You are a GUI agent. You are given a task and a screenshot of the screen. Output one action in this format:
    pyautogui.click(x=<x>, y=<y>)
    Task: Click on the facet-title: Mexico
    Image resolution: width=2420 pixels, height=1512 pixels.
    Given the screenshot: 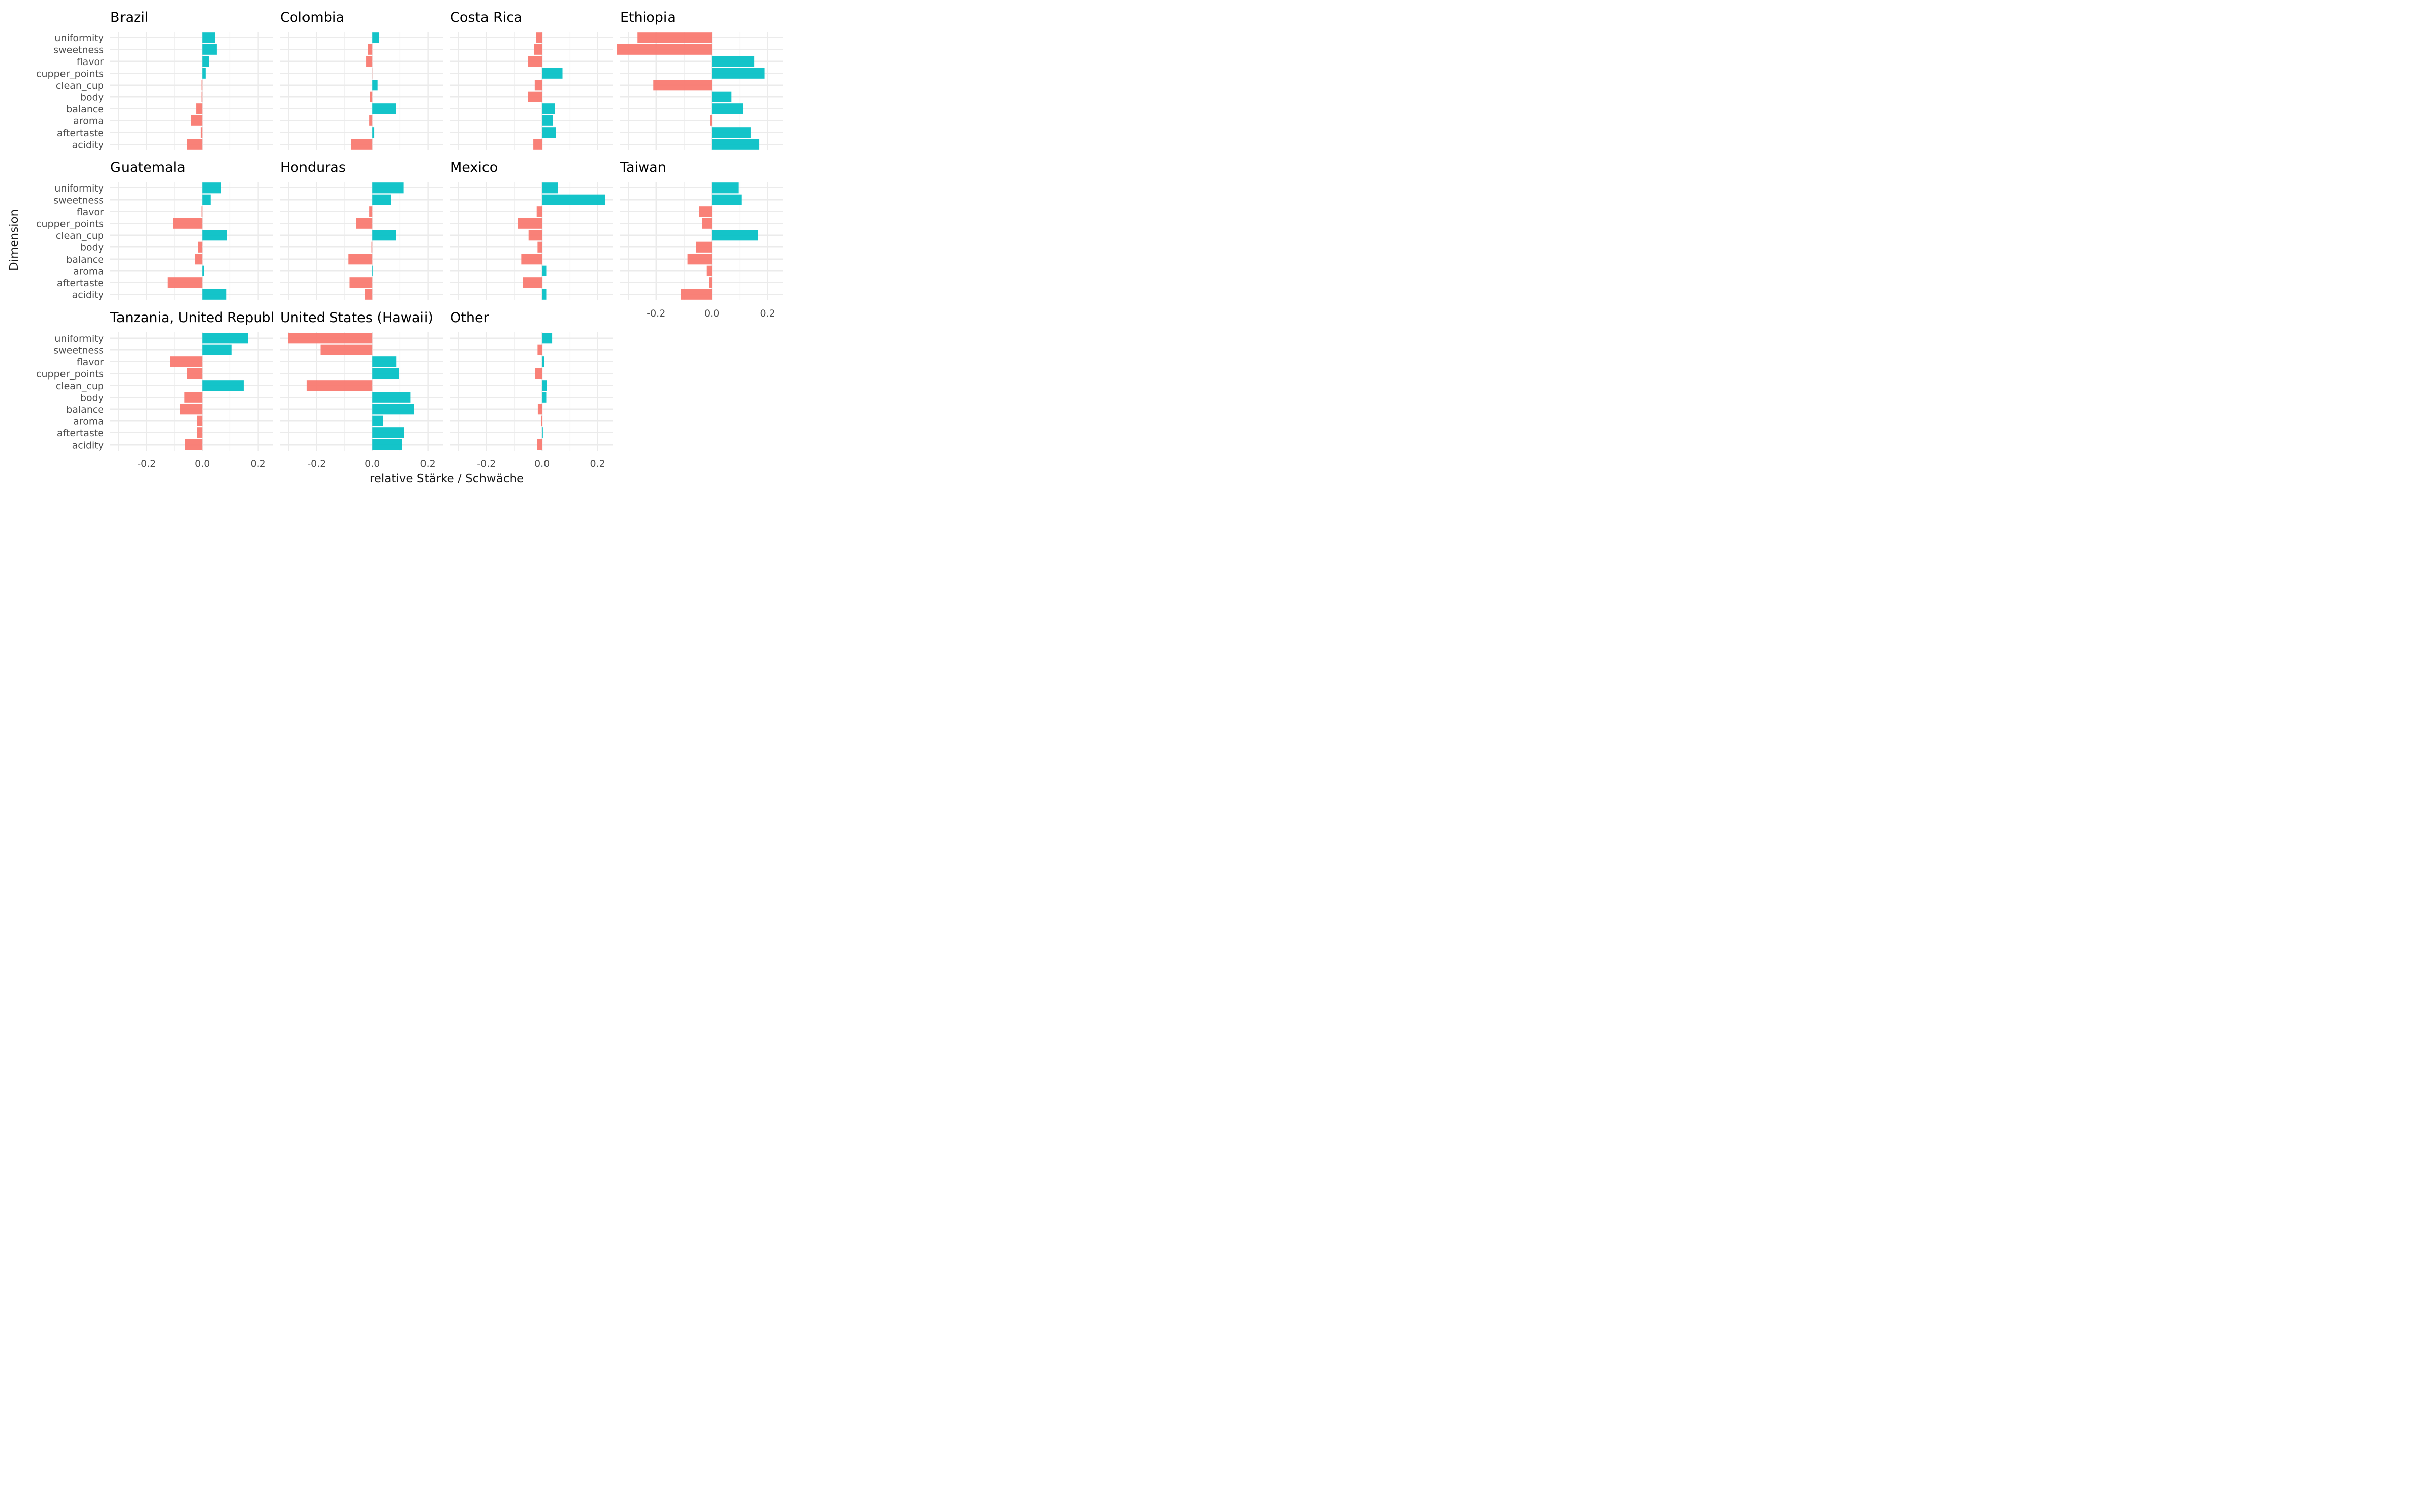 What is the action you would take?
    pyautogui.click(x=474, y=168)
    